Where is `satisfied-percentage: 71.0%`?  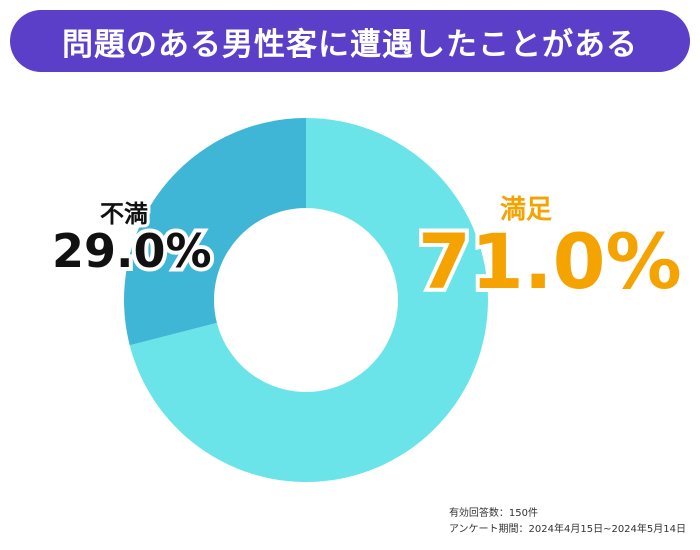
satisfied-percentage: 71.0% is located at coordinates (550, 261).